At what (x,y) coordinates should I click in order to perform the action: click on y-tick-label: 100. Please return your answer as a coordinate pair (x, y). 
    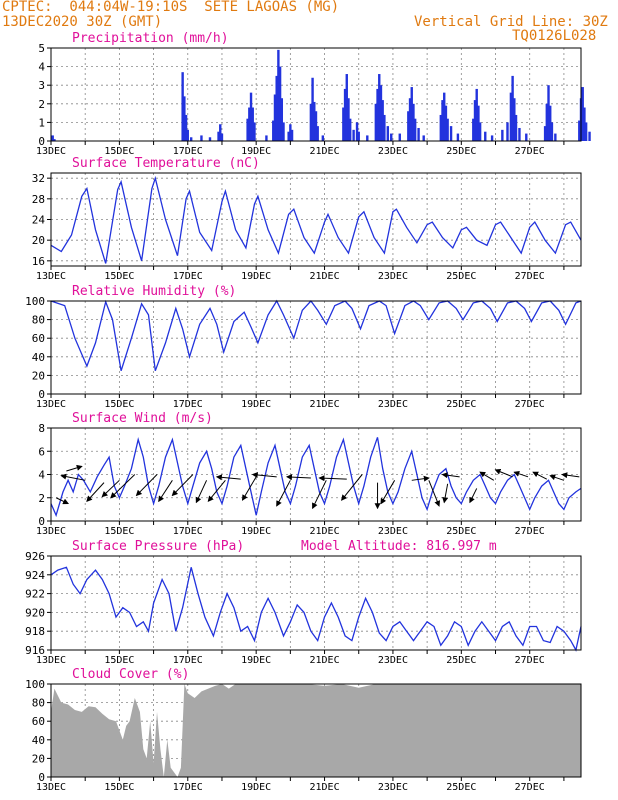
    Looking at the image, I should click on (35, 301).